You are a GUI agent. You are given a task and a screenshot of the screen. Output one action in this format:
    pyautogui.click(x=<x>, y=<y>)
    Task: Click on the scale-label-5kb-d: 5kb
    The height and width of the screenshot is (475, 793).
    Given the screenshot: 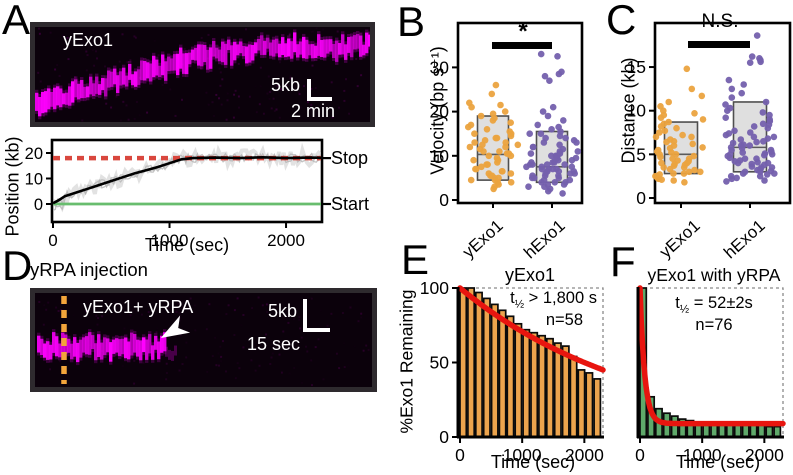 What is the action you would take?
    pyautogui.click(x=282, y=311)
    